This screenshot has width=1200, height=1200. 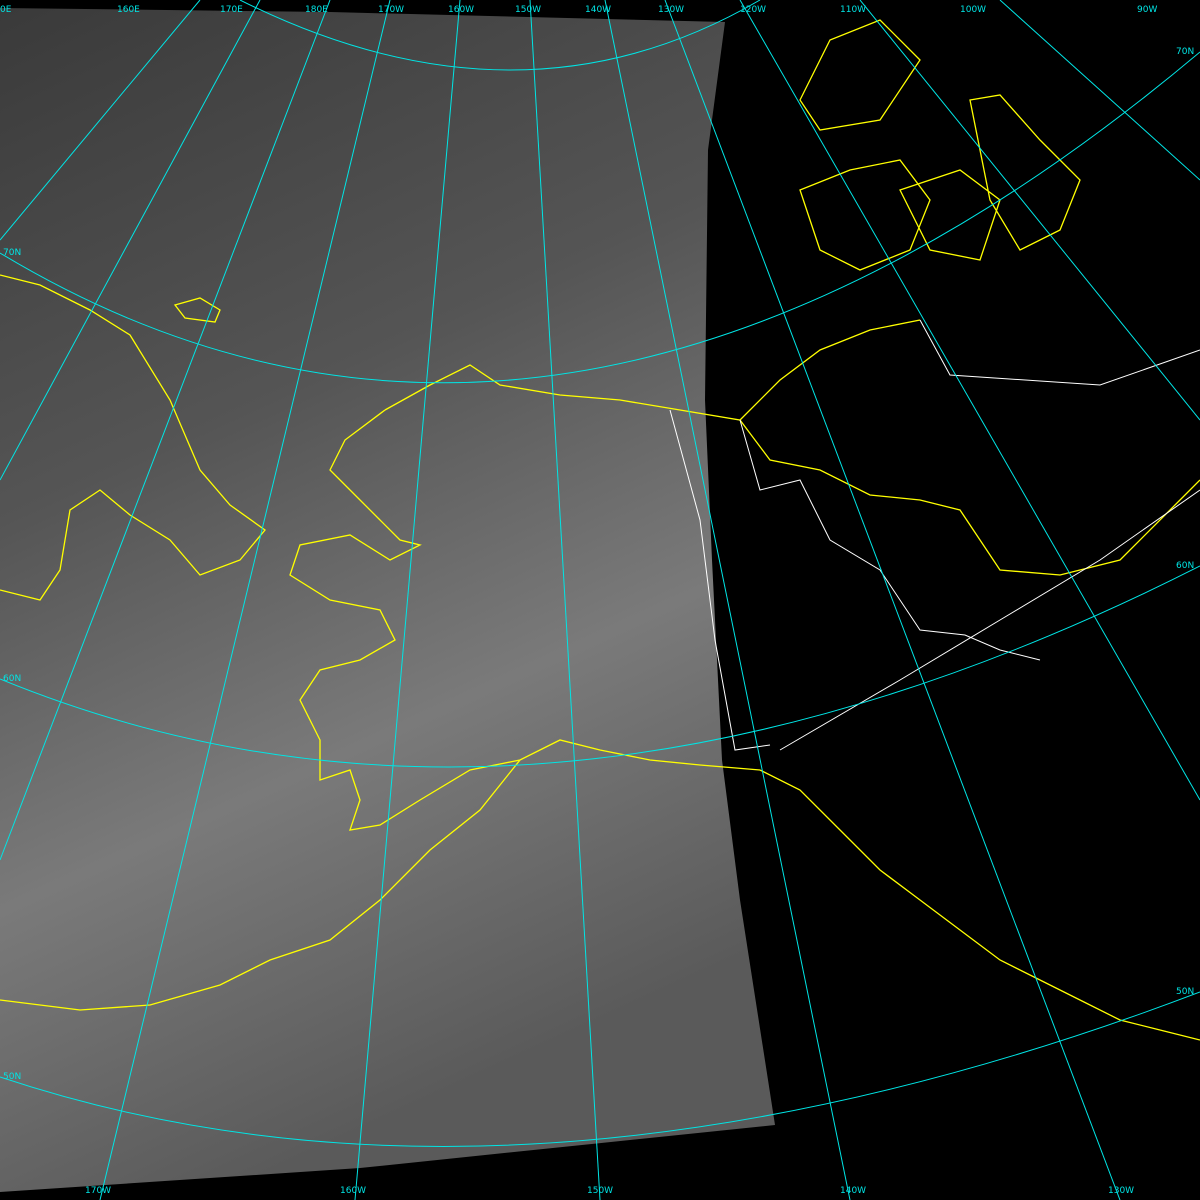 I want to click on nwt-nunavut-border, so click(x=1059, y=352).